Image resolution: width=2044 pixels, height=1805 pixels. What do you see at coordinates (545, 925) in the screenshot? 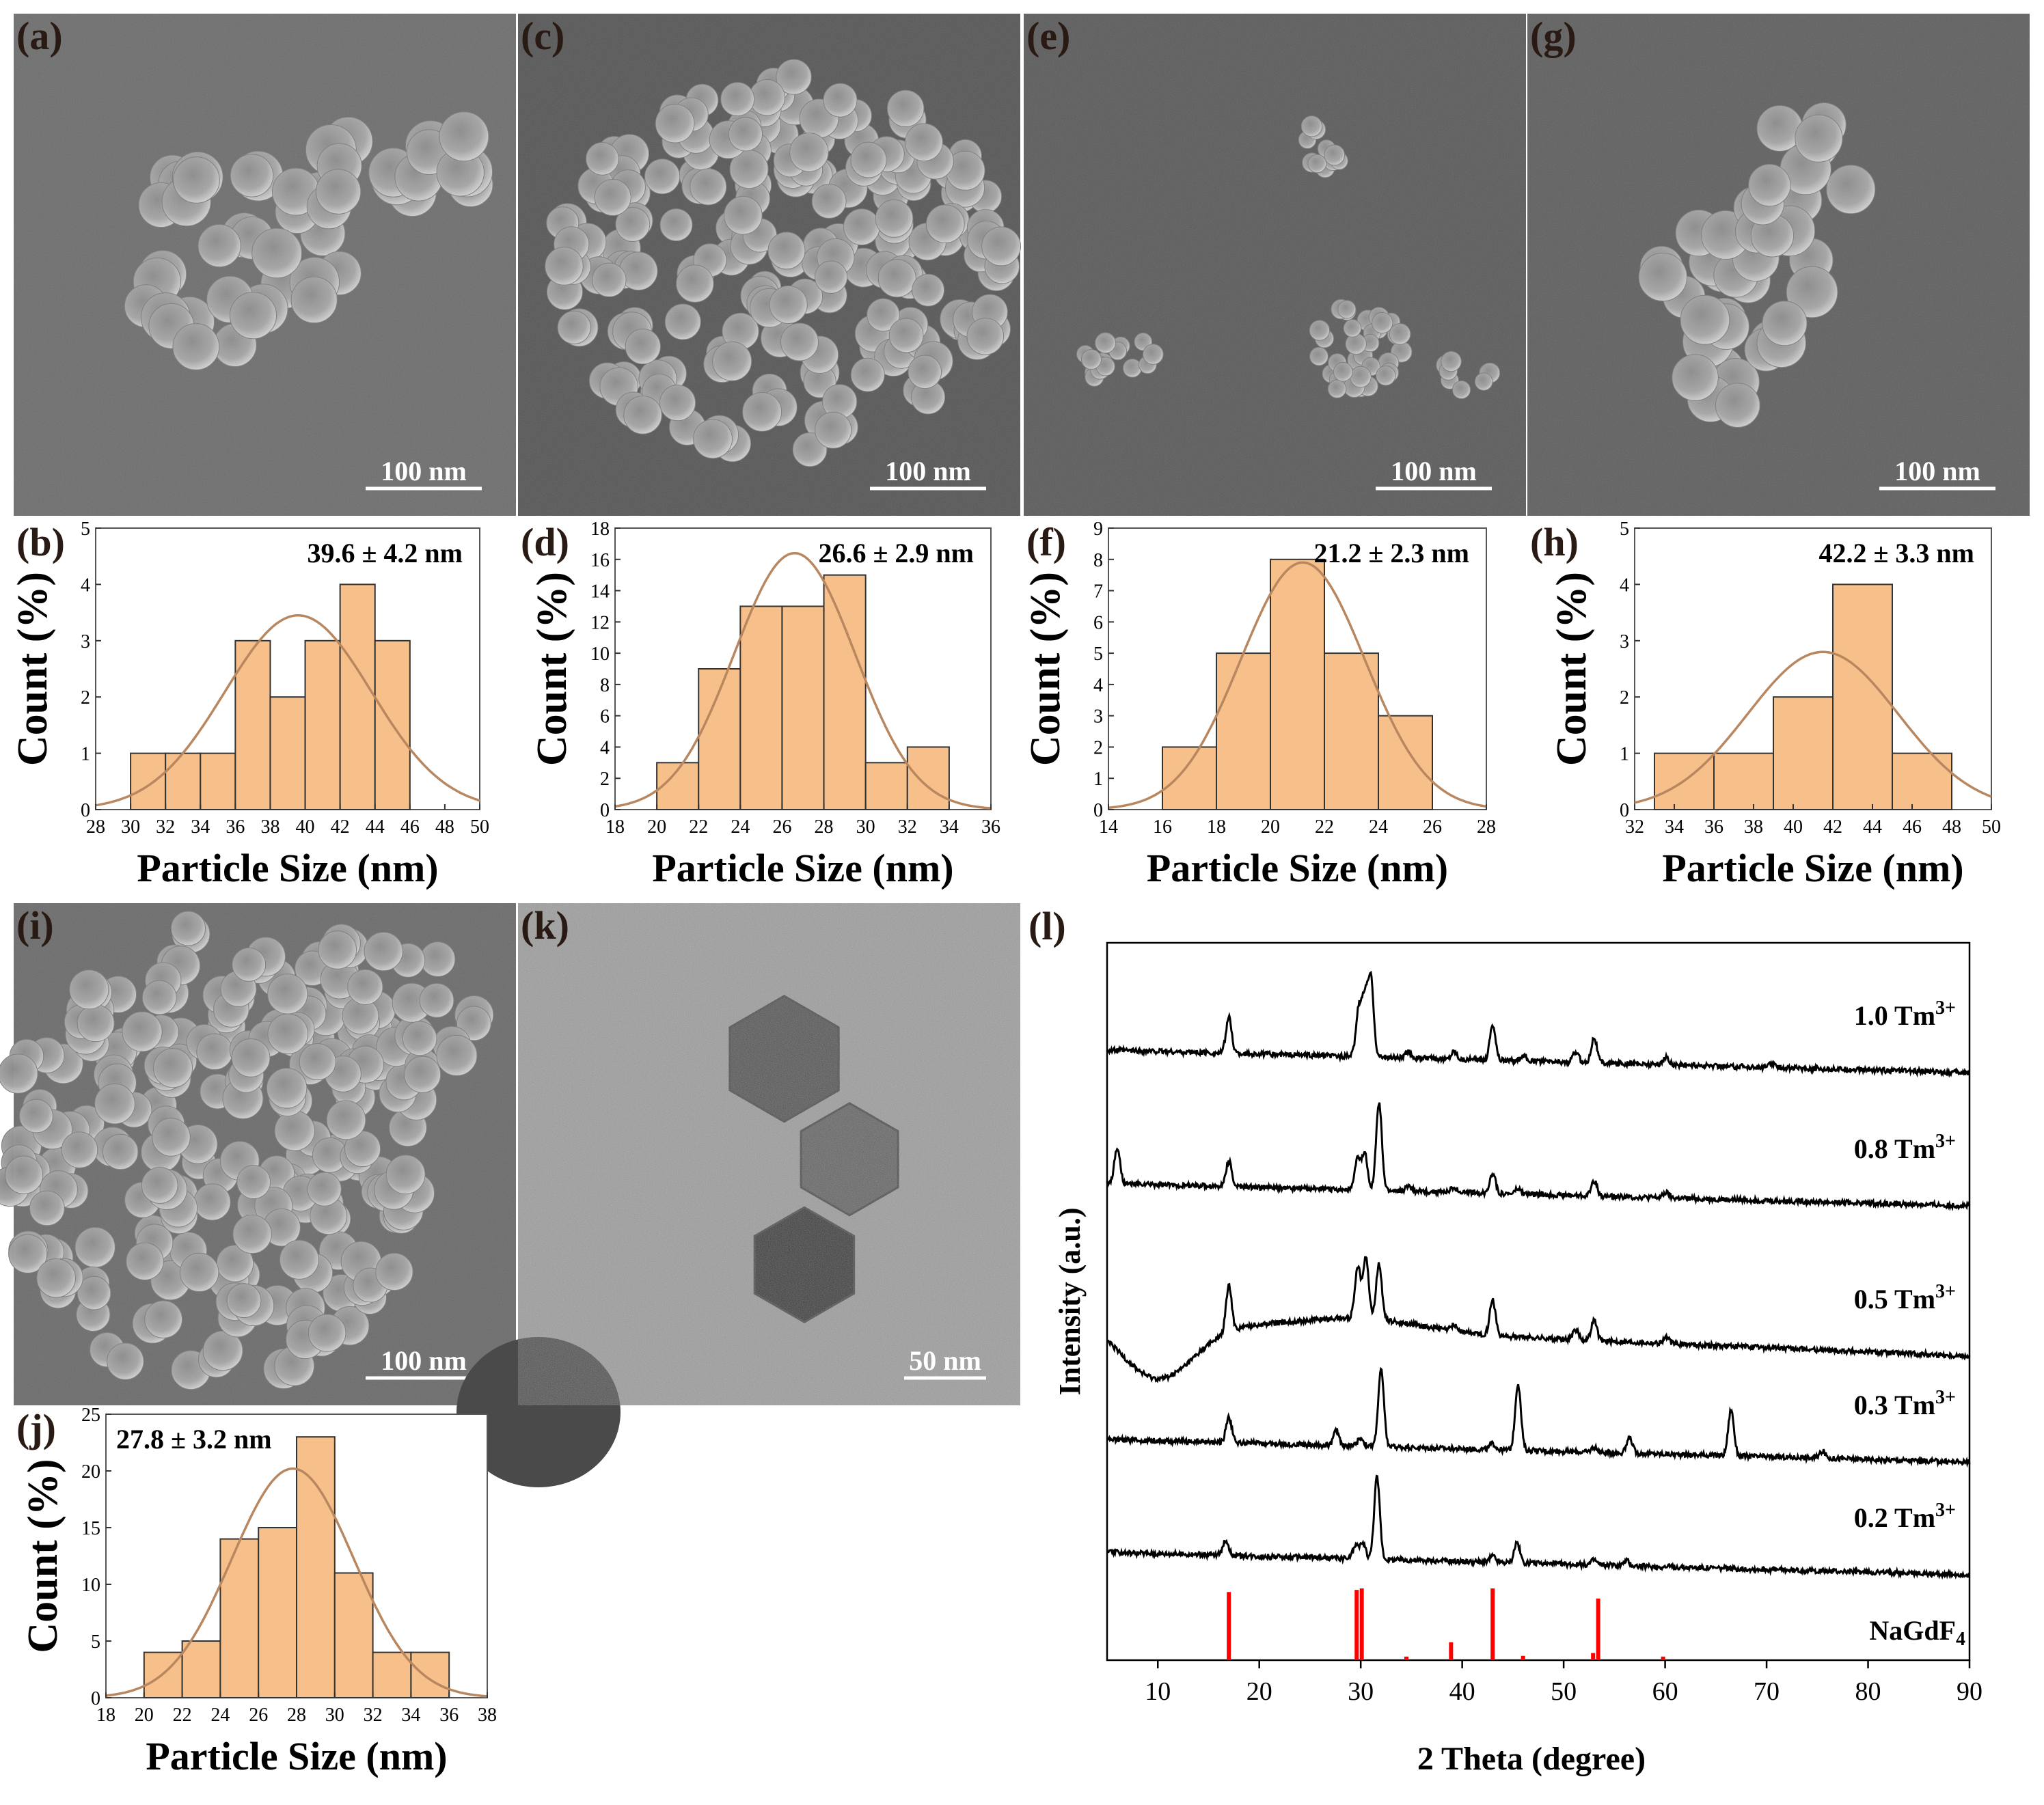
I see `panel-label: (k)` at bounding box center [545, 925].